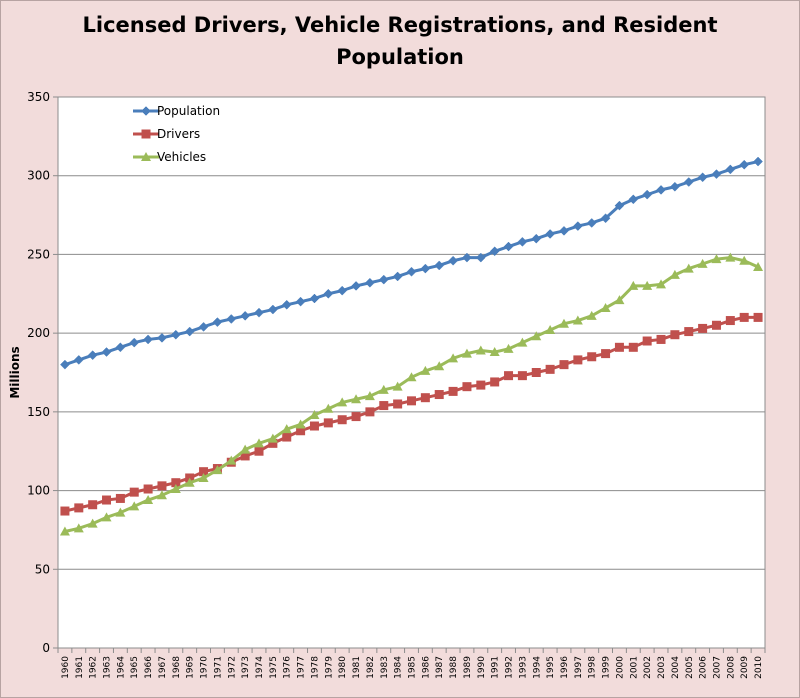 The image size is (800, 698). I want to click on x-tick-label: 1983, so click(385, 667).